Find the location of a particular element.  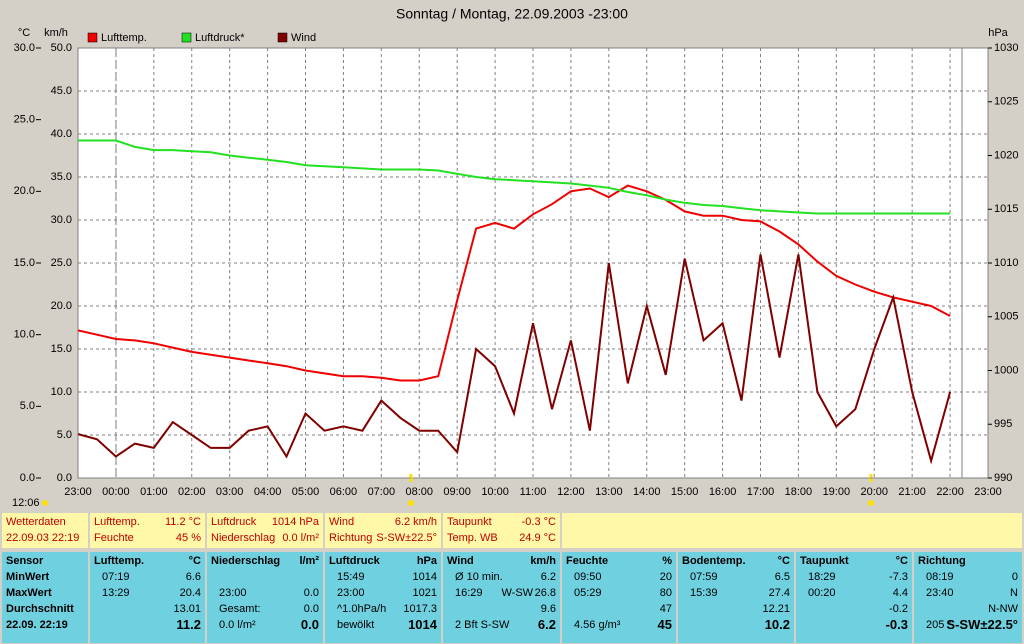

stats-time: 13:29 is located at coordinates (116, 593).